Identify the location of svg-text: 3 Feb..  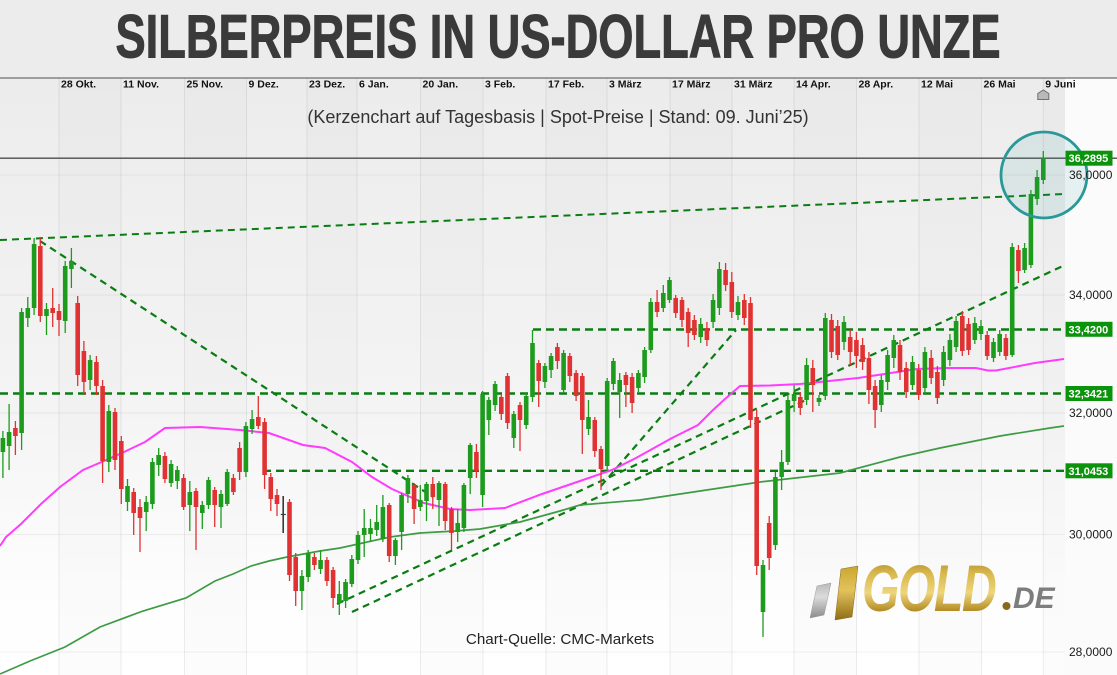
(500, 85).